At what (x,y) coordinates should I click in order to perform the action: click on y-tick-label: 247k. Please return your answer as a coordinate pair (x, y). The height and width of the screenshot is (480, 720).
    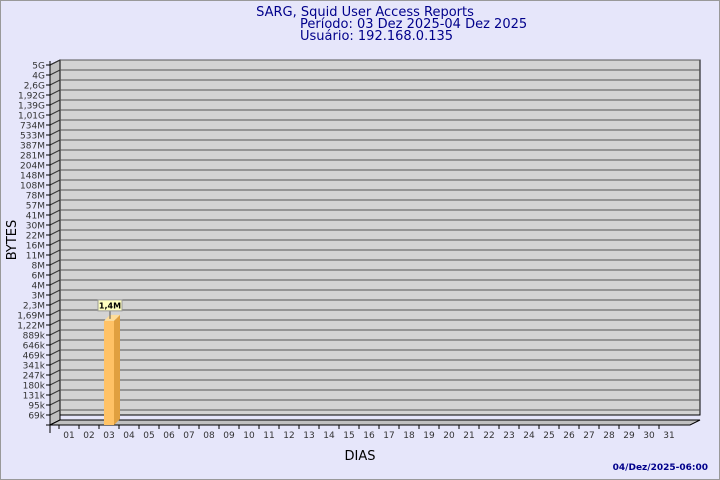
    Looking at the image, I should click on (34, 377).